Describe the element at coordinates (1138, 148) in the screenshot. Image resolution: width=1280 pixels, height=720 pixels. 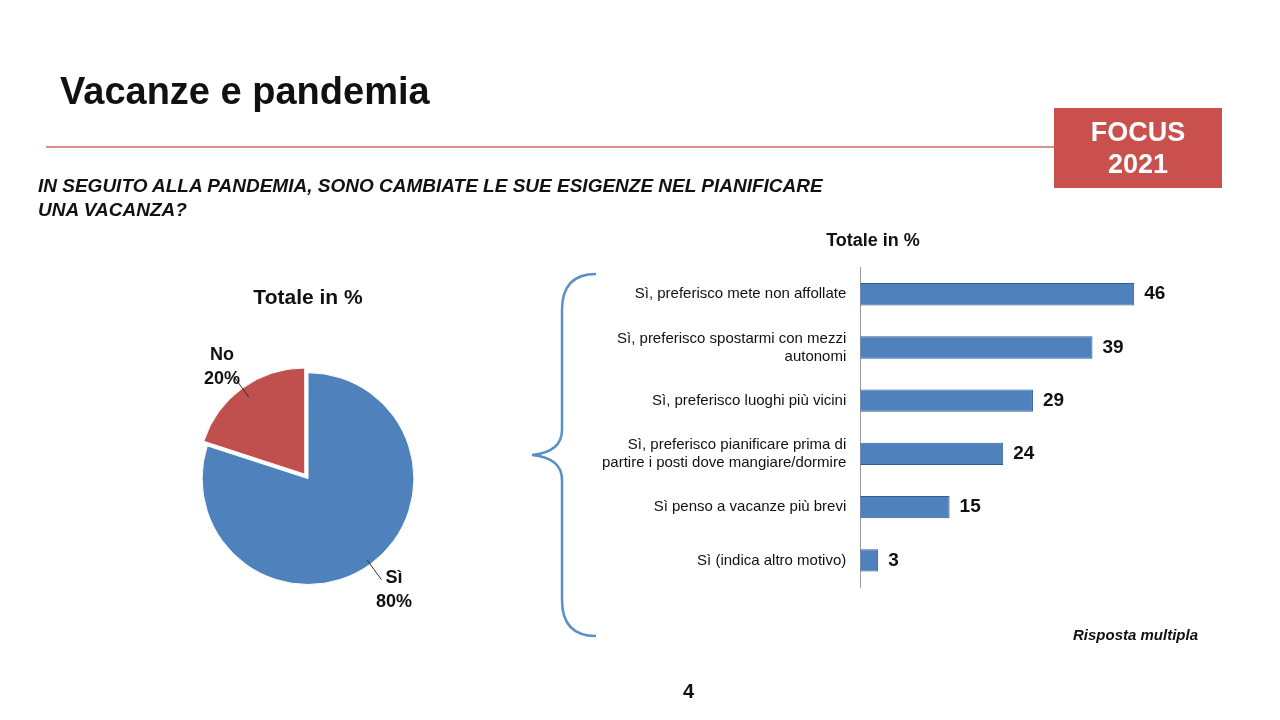
I see `text: FOCUS 2021` at that location.